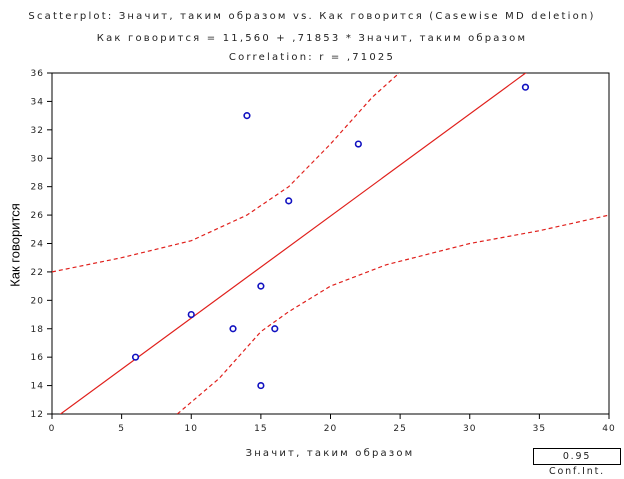  Describe the element at coordinates (37, 358) in the screenshot. I see `y-tick-label: 16` at that location.